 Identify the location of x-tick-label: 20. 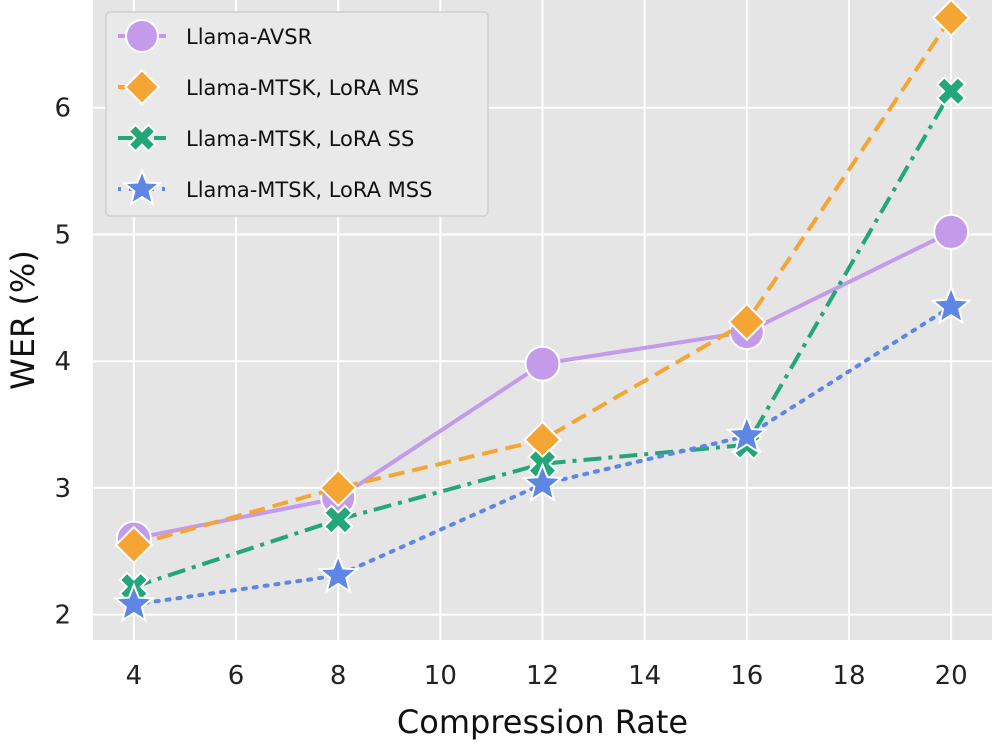
(951, 676).